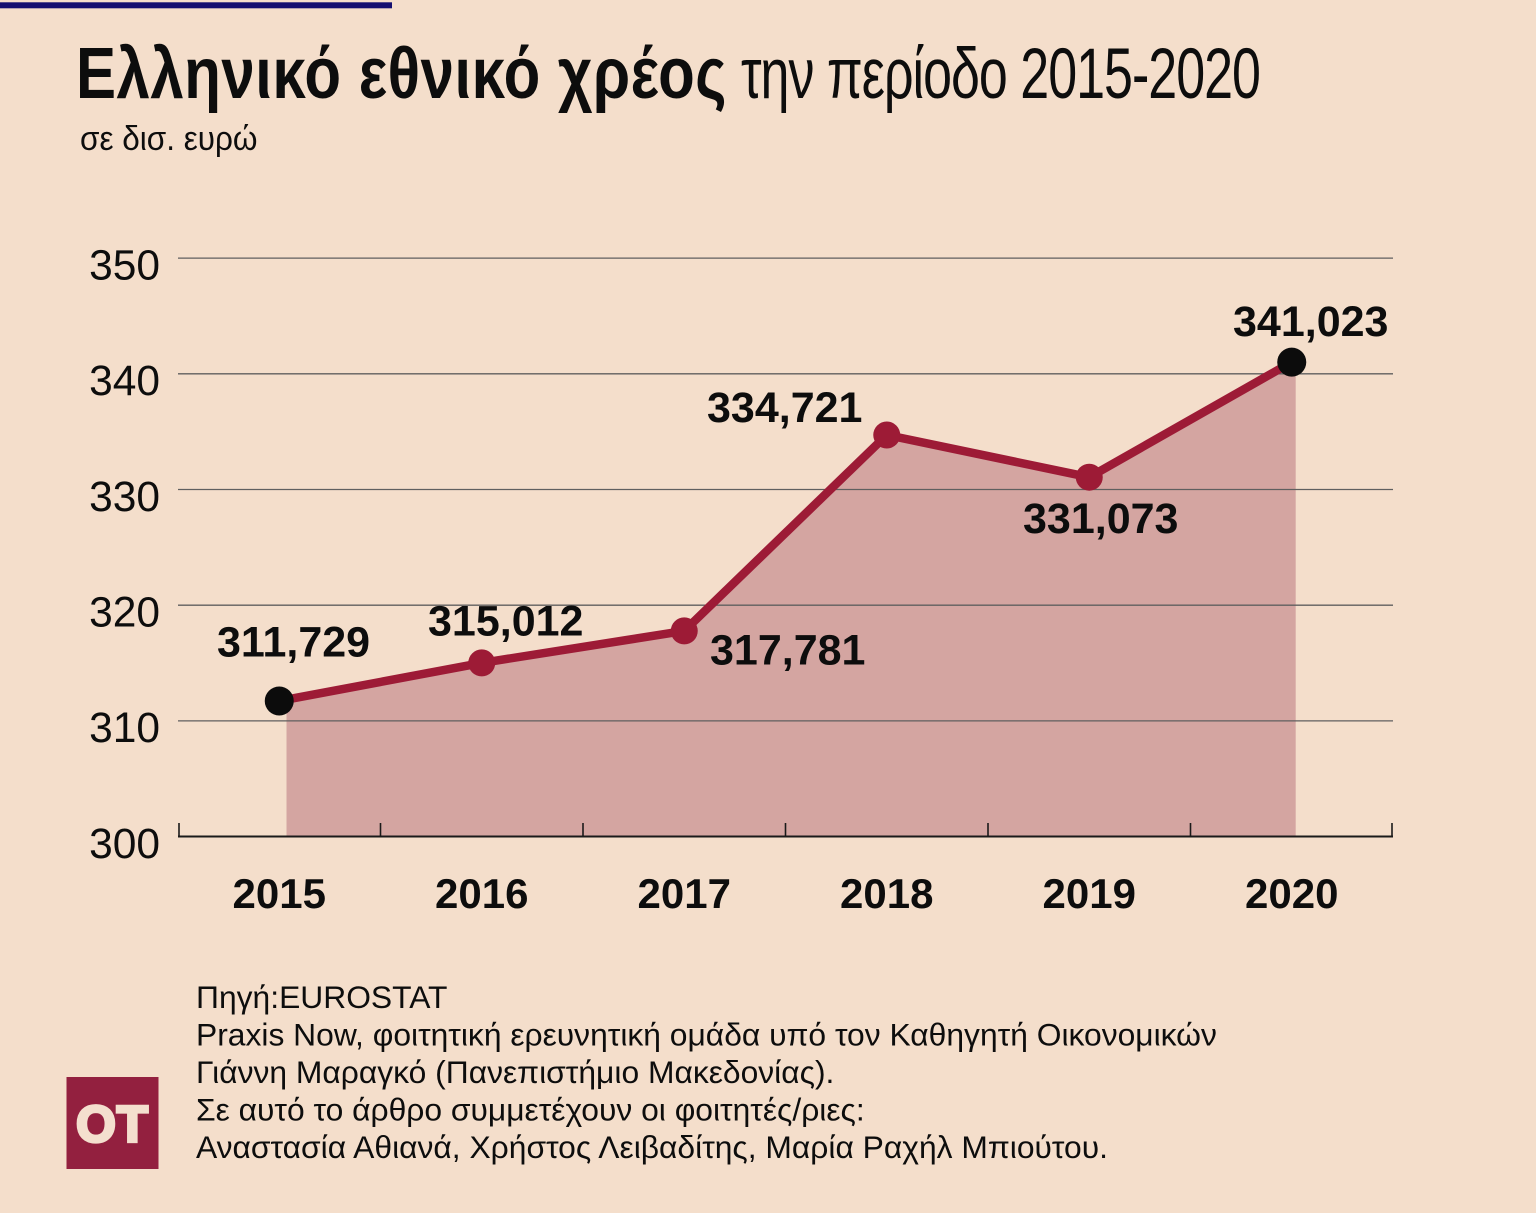 The width and height of the screenshot is (1536, 1213). I want to click on svg-text: 300, so click(124, 844).